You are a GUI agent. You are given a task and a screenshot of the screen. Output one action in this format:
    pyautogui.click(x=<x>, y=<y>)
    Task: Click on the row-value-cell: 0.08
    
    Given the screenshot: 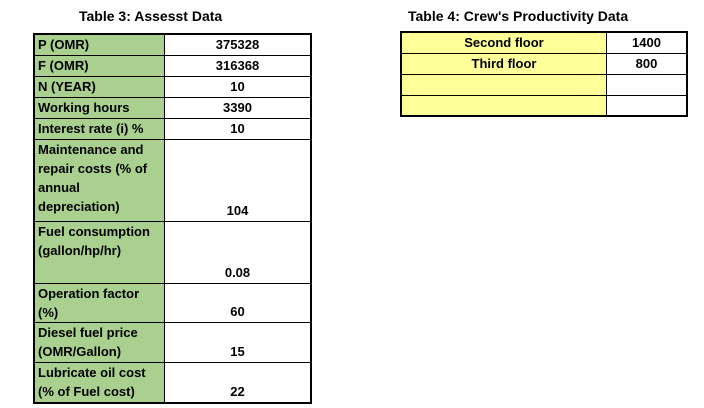 What is the action you would take?
    pyautogui.click(x=238, y=252)
    